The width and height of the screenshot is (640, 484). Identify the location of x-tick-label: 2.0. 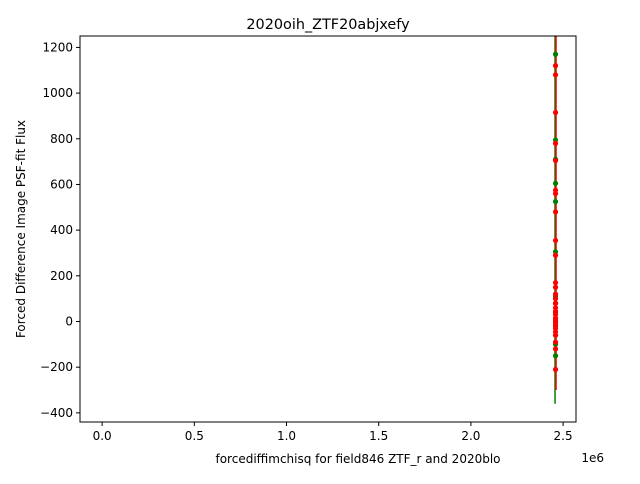
(470, 436).